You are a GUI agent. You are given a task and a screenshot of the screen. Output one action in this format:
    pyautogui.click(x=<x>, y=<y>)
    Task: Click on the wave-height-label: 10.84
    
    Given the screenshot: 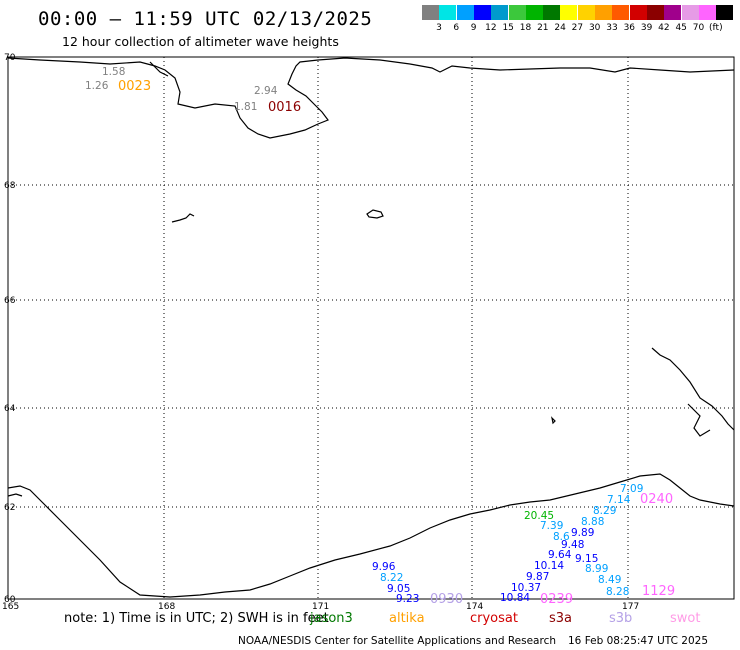 What is the action you would take?
    pyautogui.click(x=515, y=598)
    